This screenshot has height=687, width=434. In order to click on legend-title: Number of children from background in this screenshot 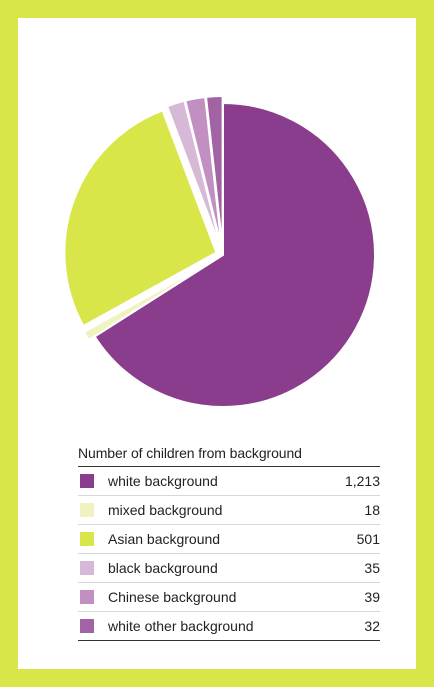, I will do `click(229, 454)`.